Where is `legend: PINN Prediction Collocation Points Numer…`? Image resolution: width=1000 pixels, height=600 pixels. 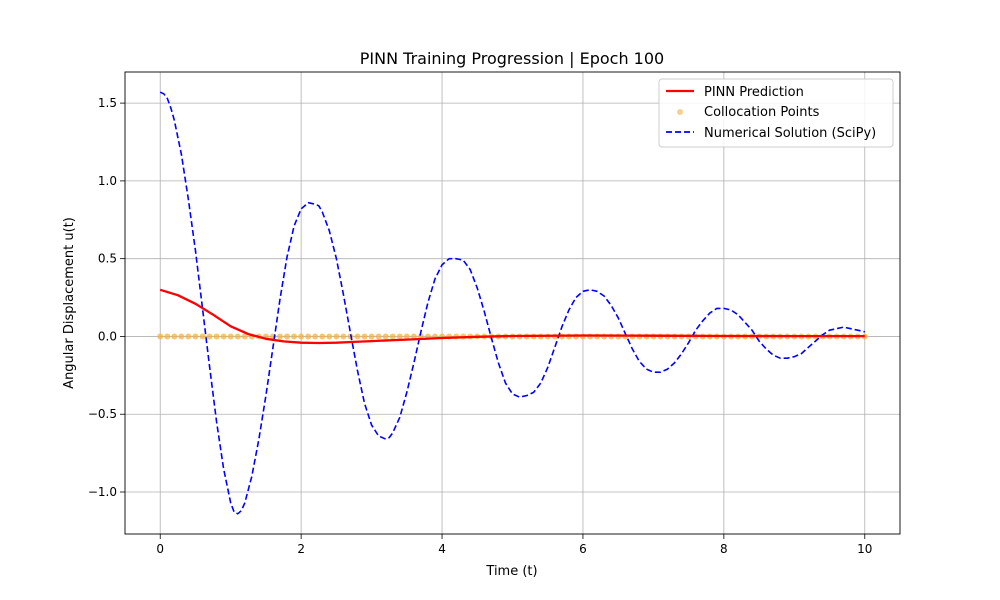 legend: PINN Prediction Collocation Points Numer… is located at coordinates (776, 113).